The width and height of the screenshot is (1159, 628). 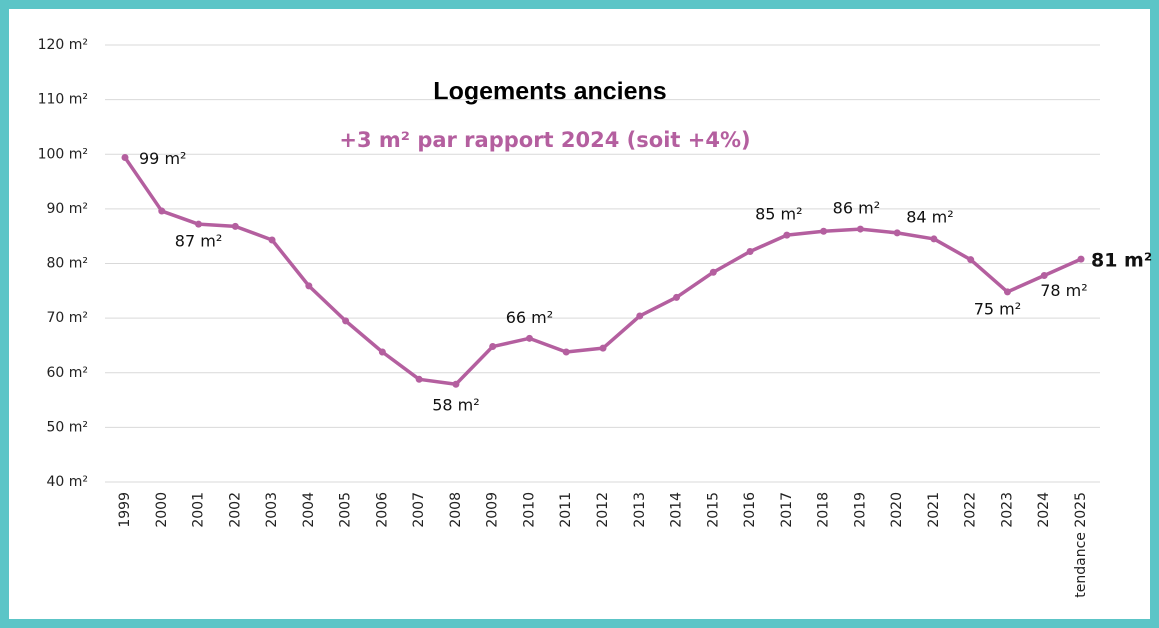 I want to click on x-tick-label: 2003, so click(x=272, y=510).